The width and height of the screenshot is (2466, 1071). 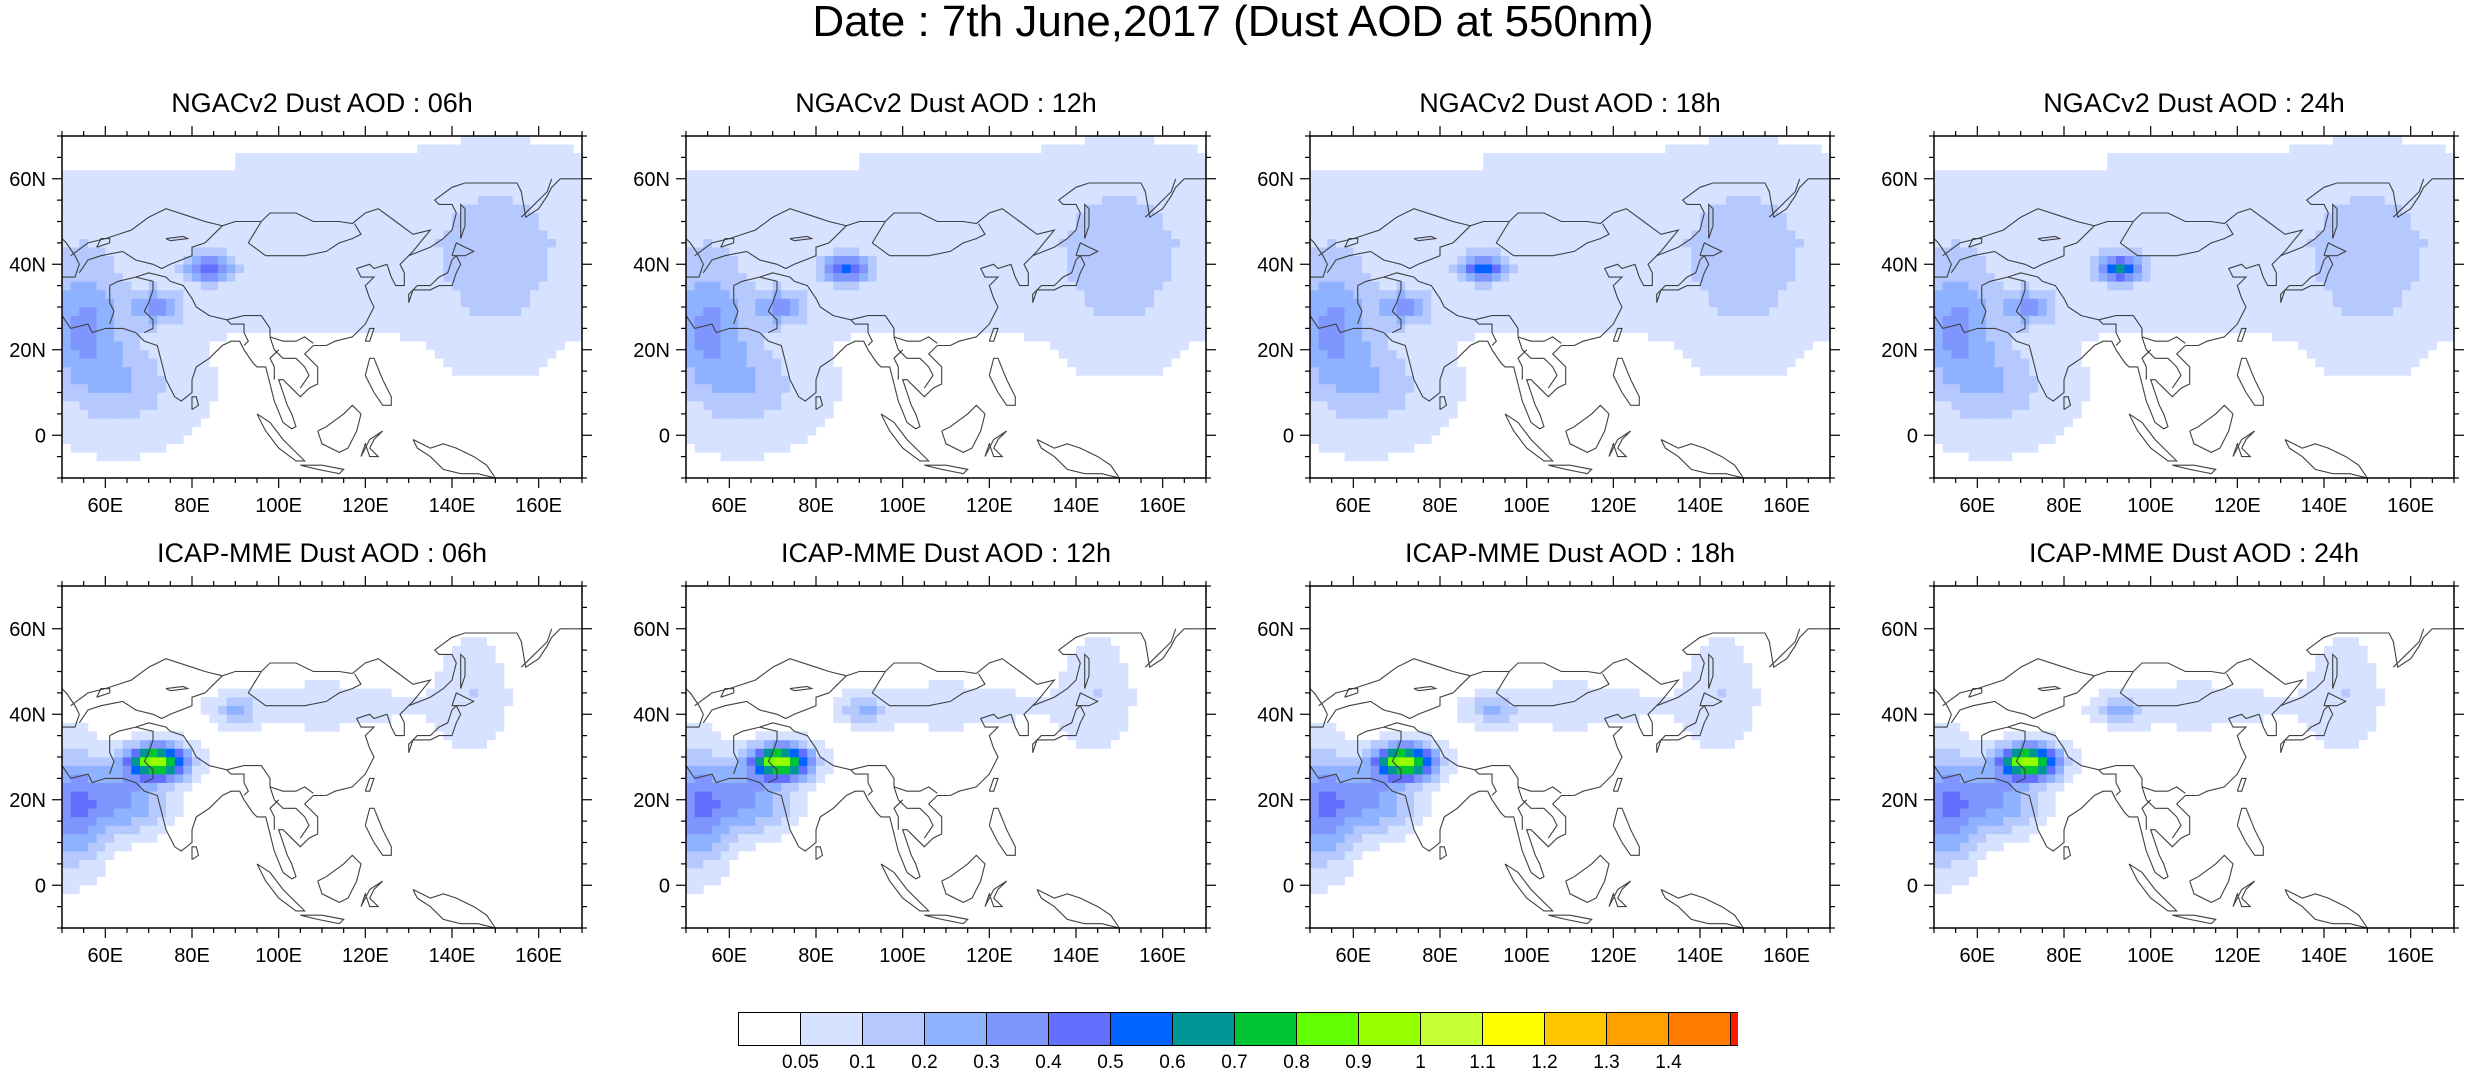 I want to click on colorbar-label: 0.4, so click(x=1048, y=1061).